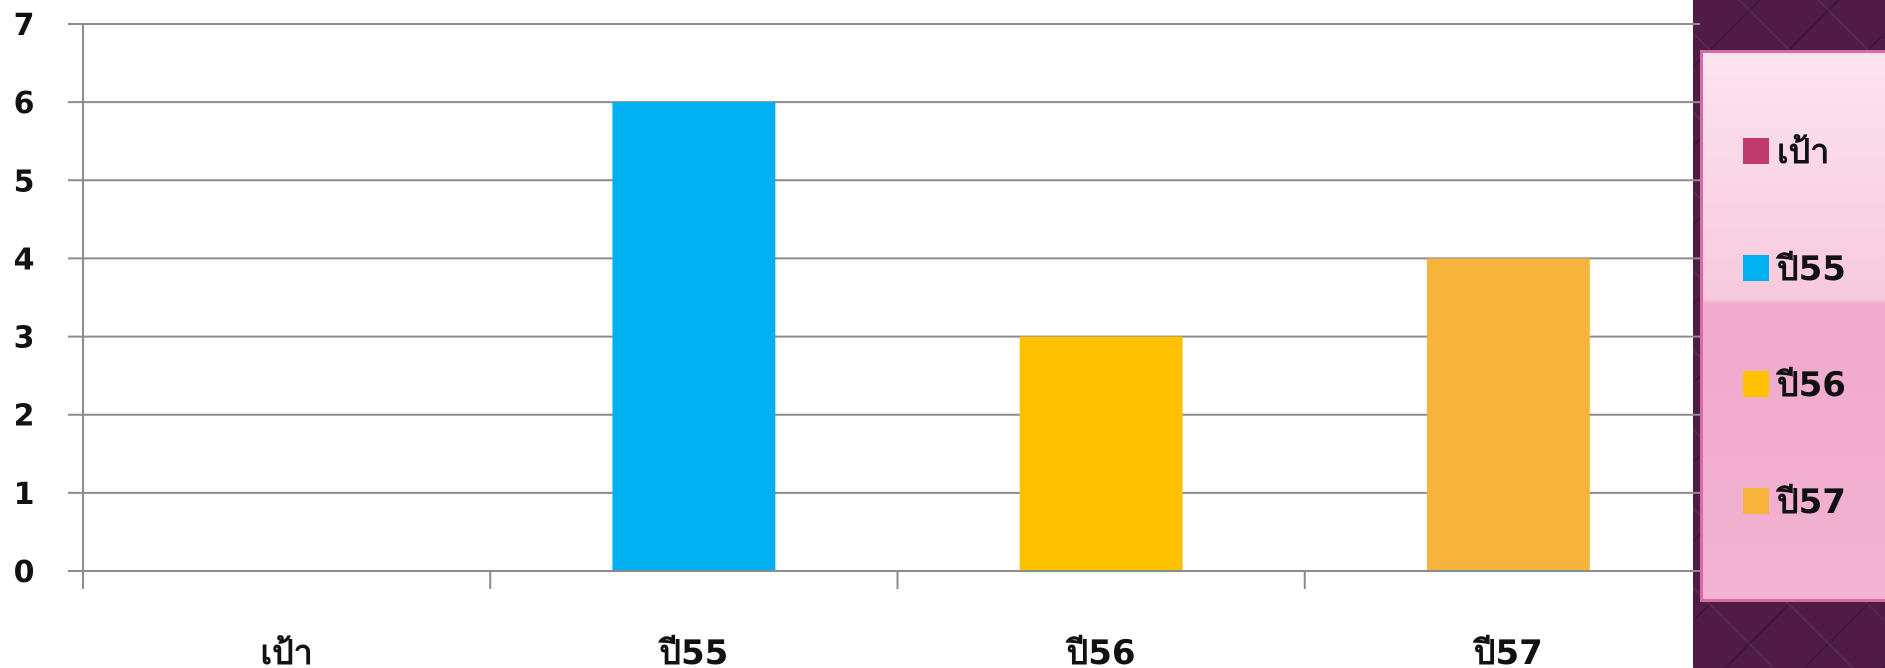  I want to click on x-category-label: ปี56, so click(1100, 650).